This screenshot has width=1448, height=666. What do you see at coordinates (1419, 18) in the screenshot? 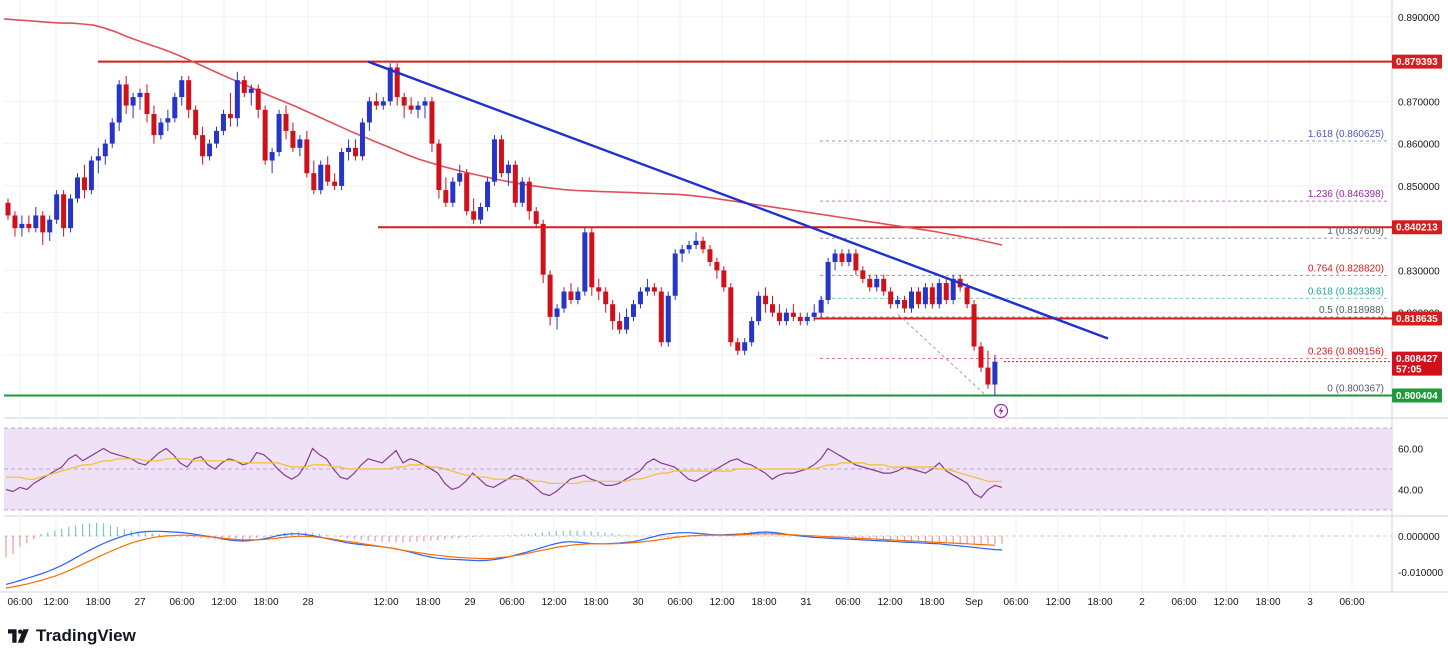
I see `price-tick-label: 0.890000` at bounding box center [1419, 18].